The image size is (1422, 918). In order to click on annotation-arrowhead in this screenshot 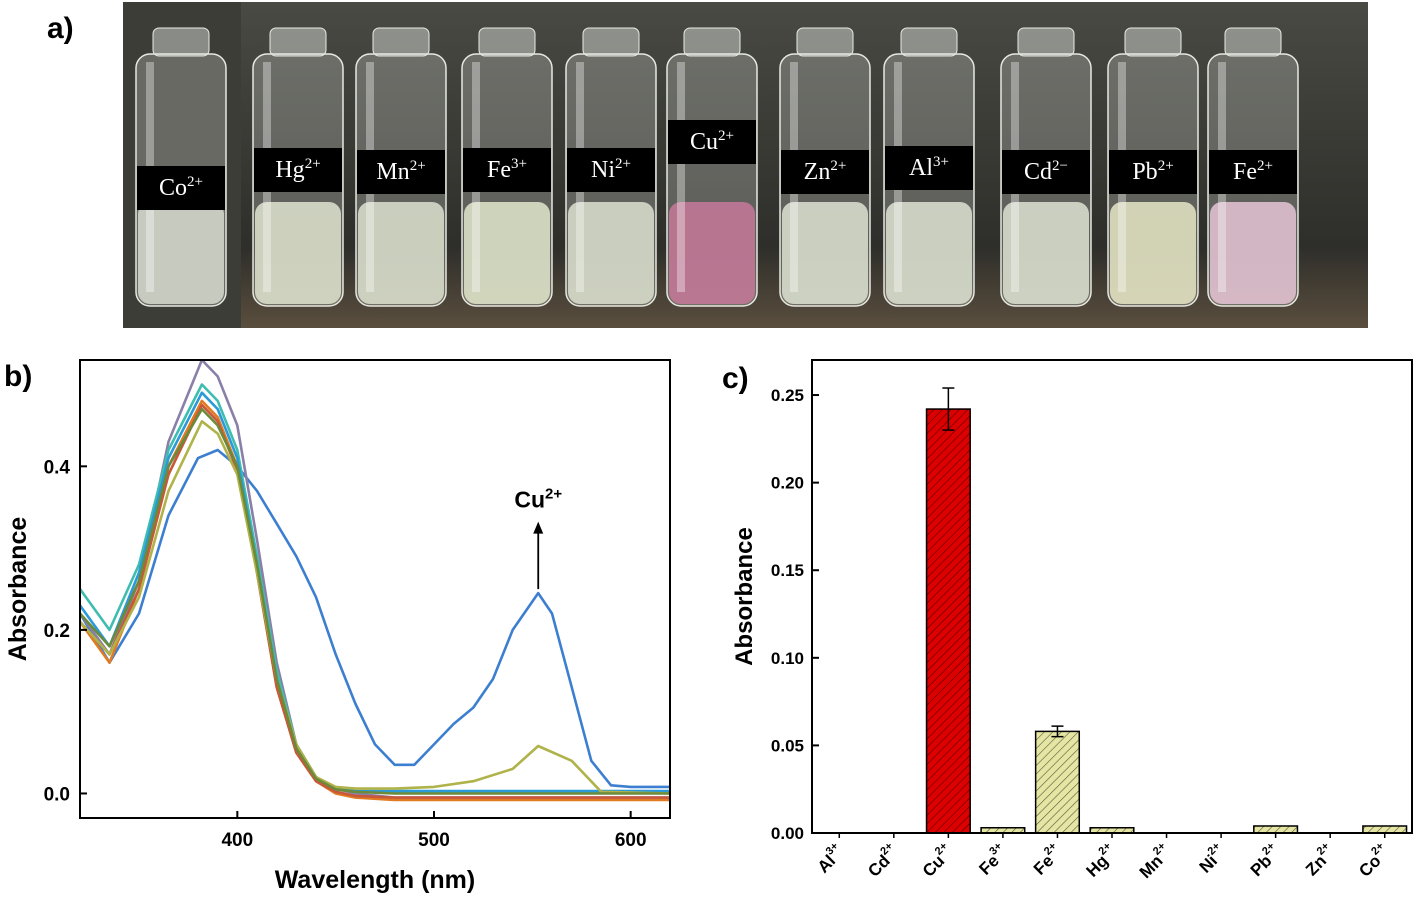, I will do `click(538, 527)`.